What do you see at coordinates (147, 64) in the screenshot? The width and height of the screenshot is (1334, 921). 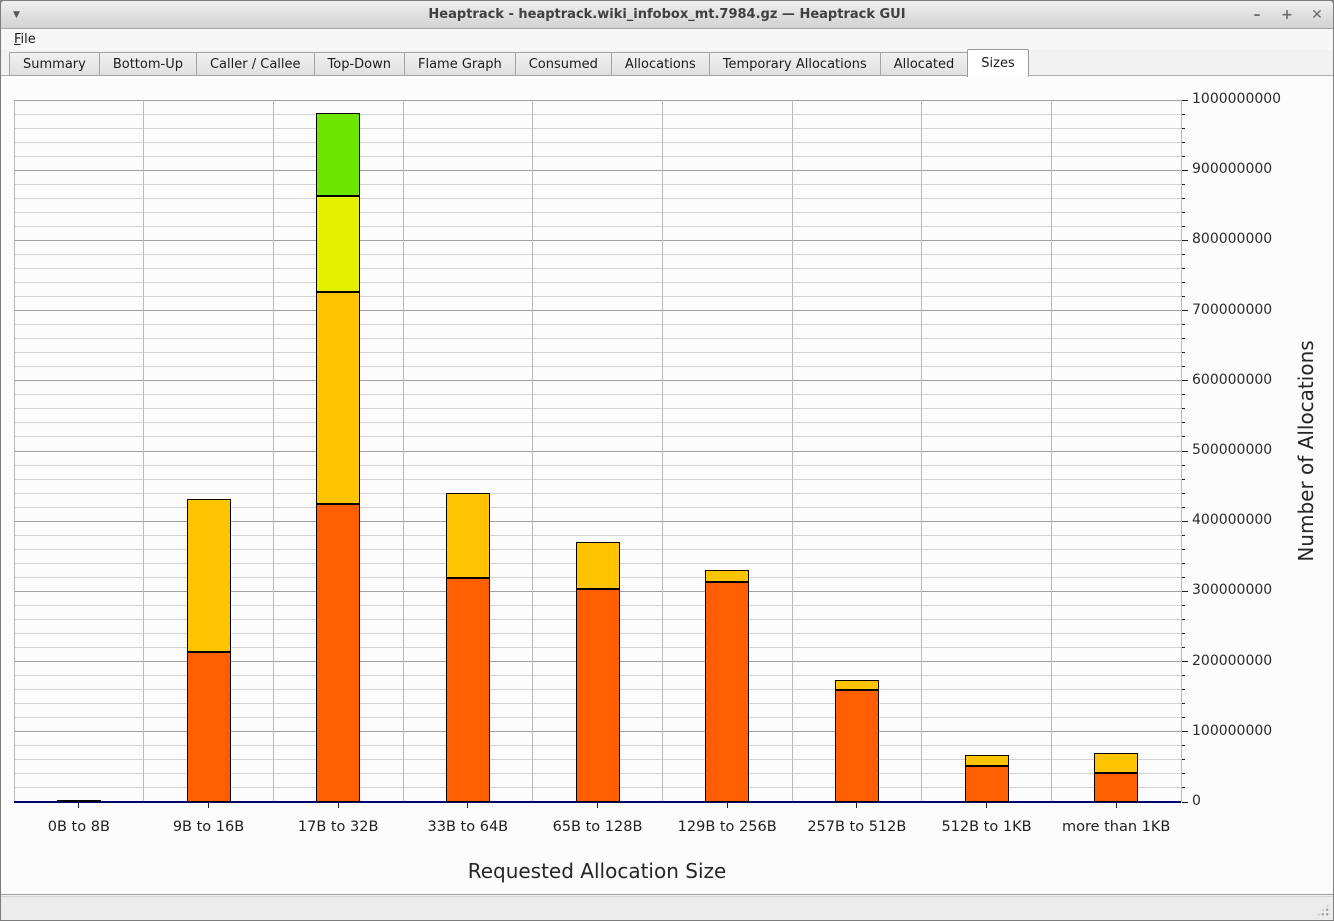 I see `tab-bottom-up: Bottom-Up` at bounding box center [147, 64].